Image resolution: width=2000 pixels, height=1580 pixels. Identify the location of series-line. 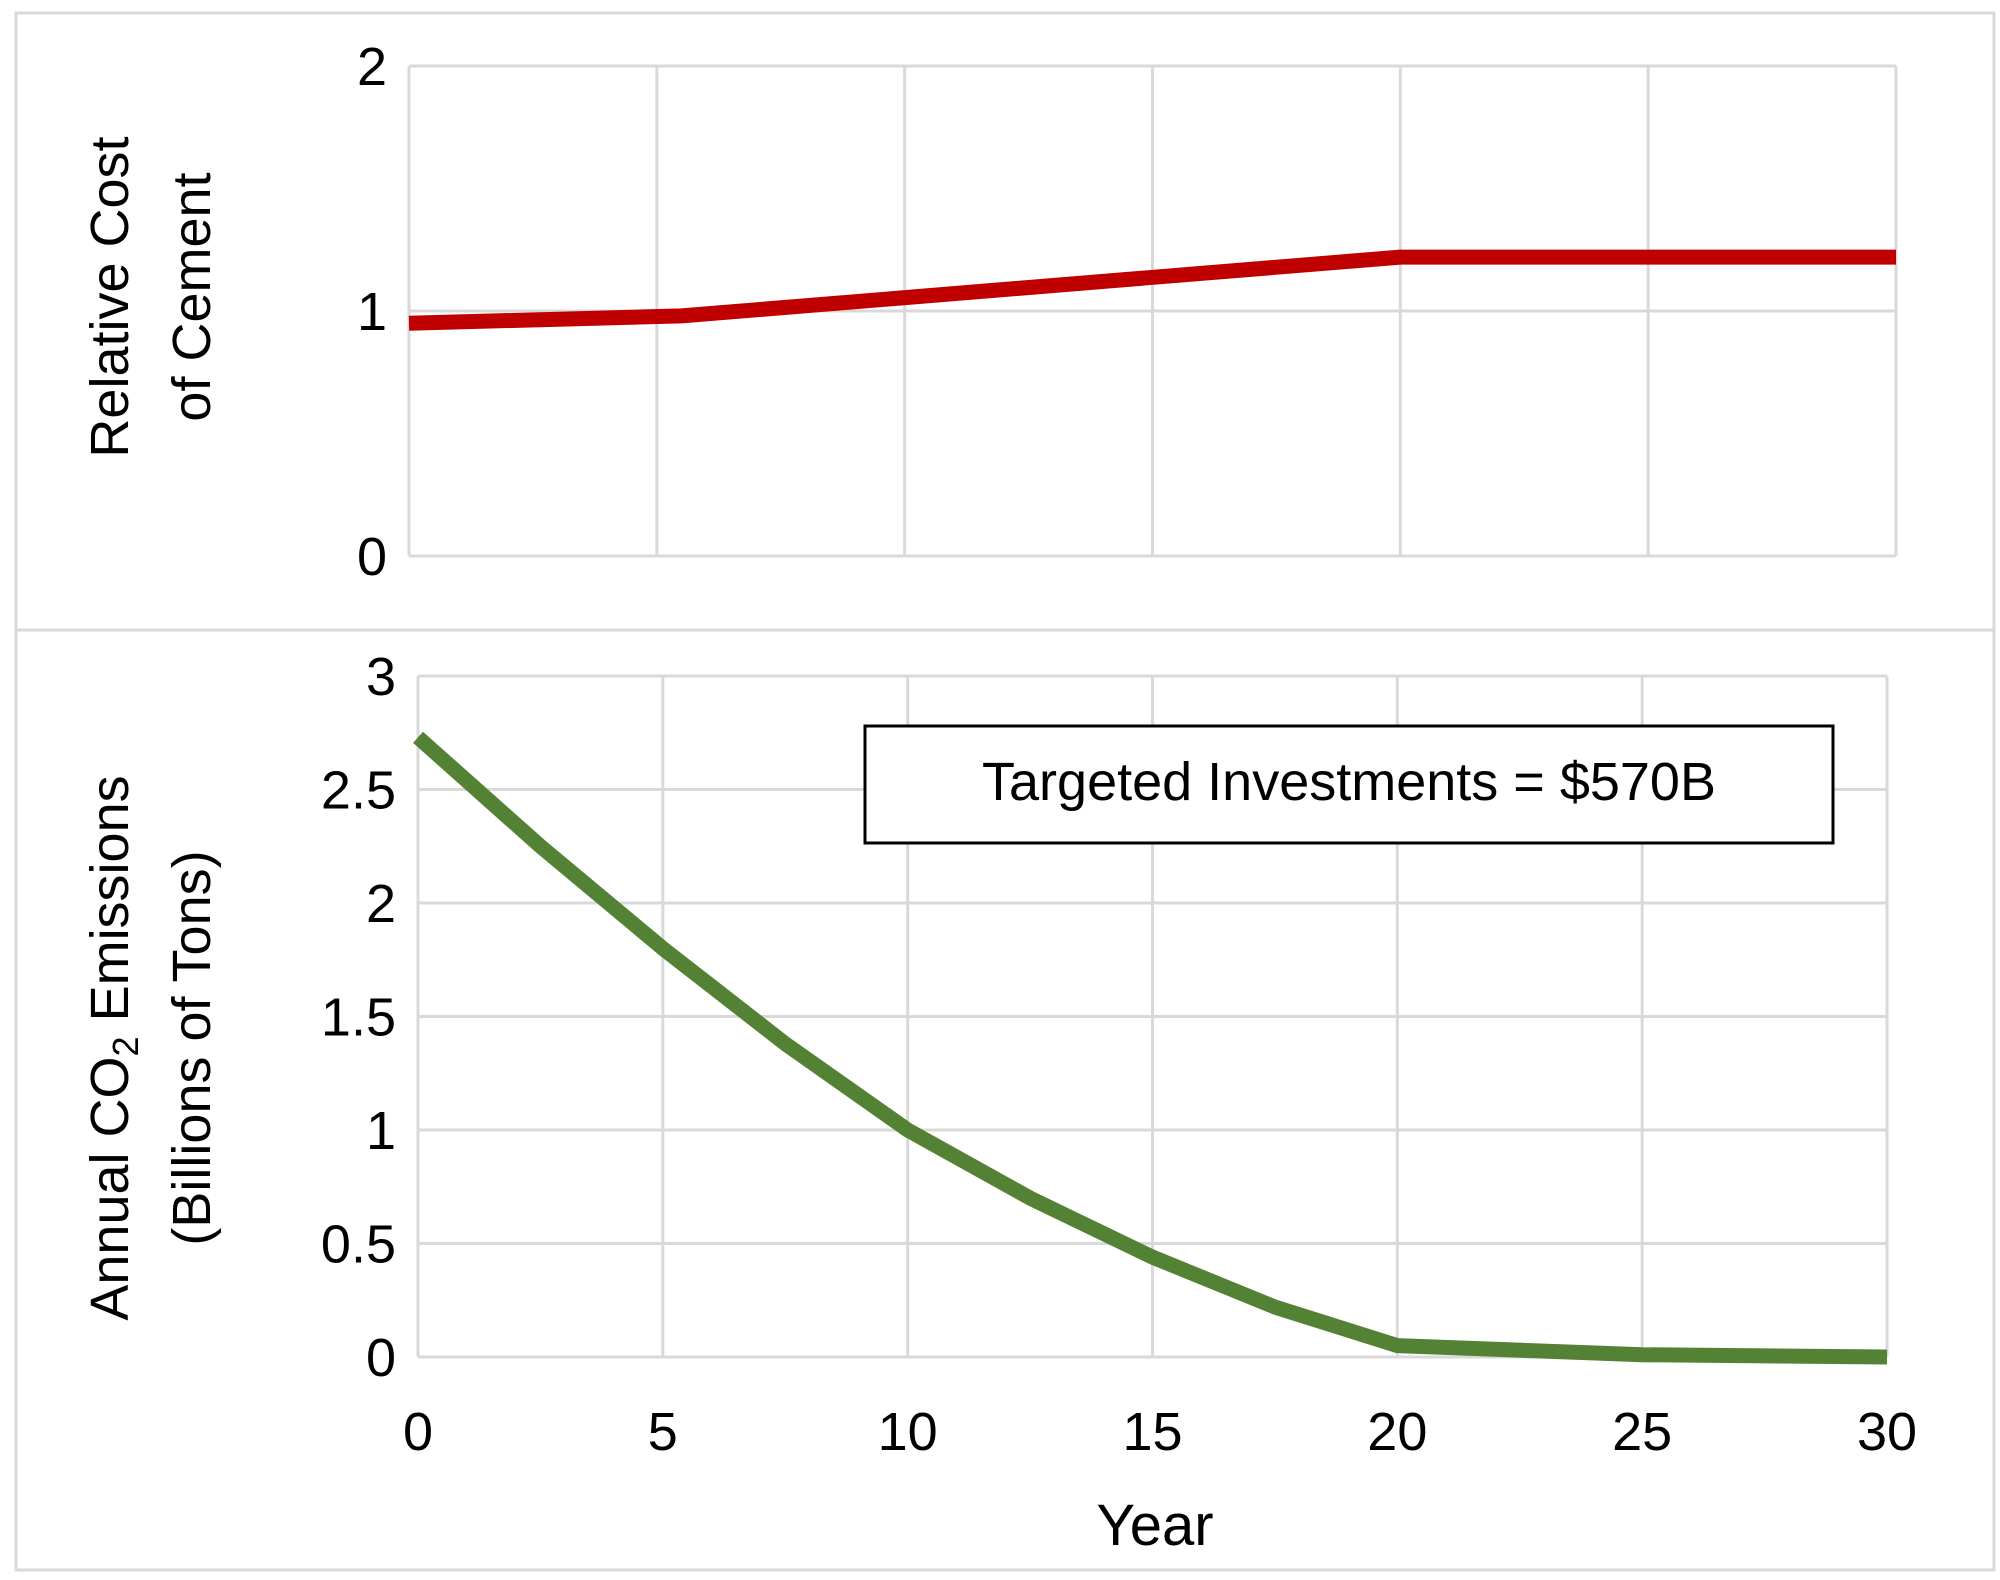
(1152, 290).